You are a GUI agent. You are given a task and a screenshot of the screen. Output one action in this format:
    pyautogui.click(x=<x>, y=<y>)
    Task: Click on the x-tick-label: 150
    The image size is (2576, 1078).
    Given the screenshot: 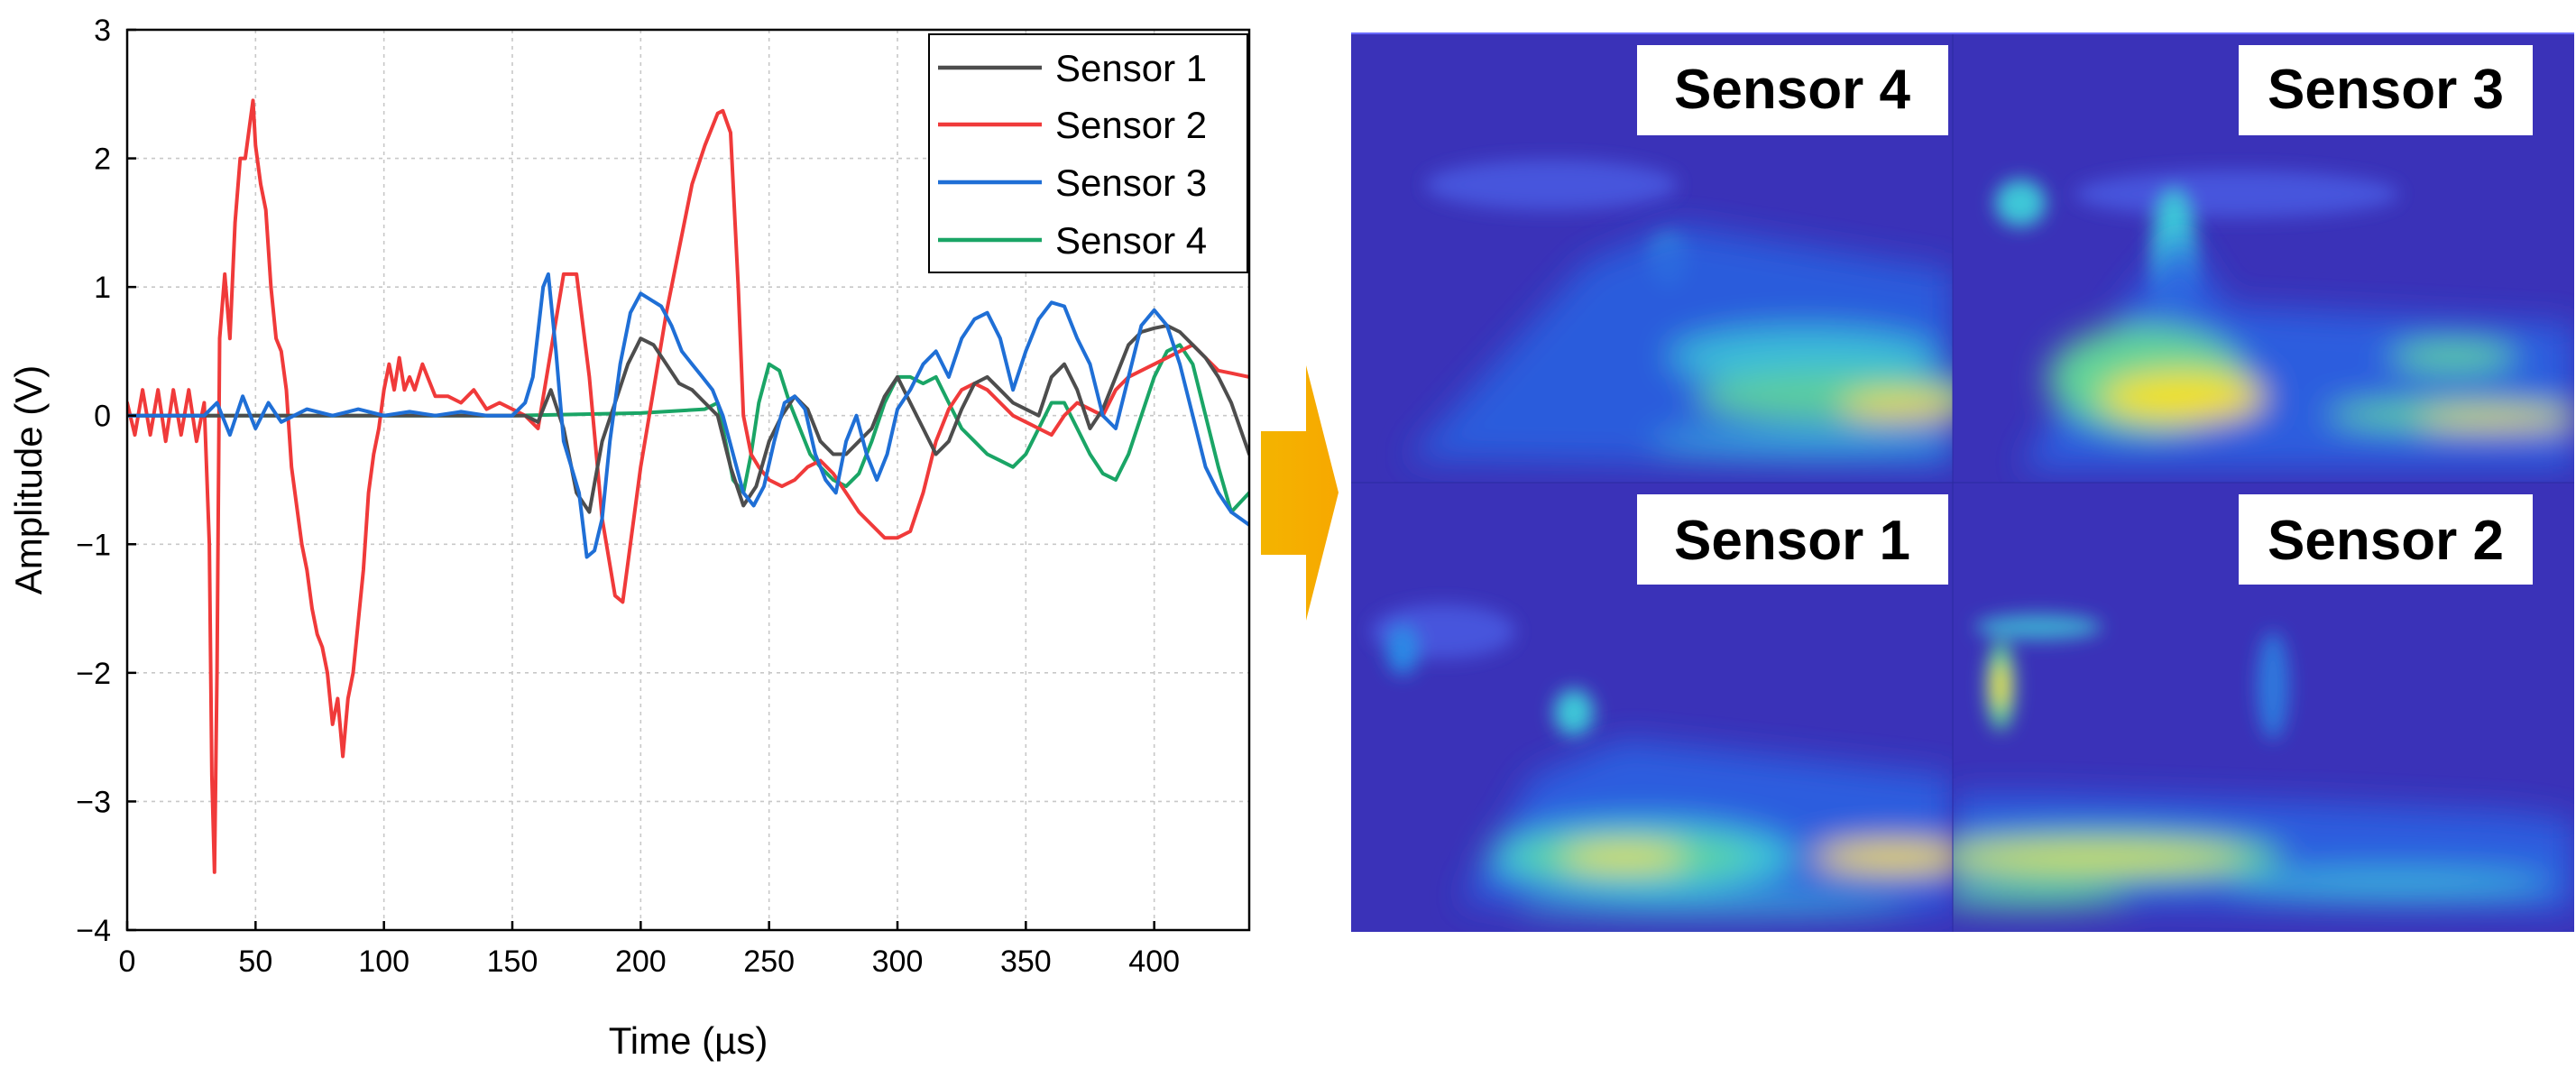 What is the action you would take?
    pyautogui.click(x=513, y=961)
    